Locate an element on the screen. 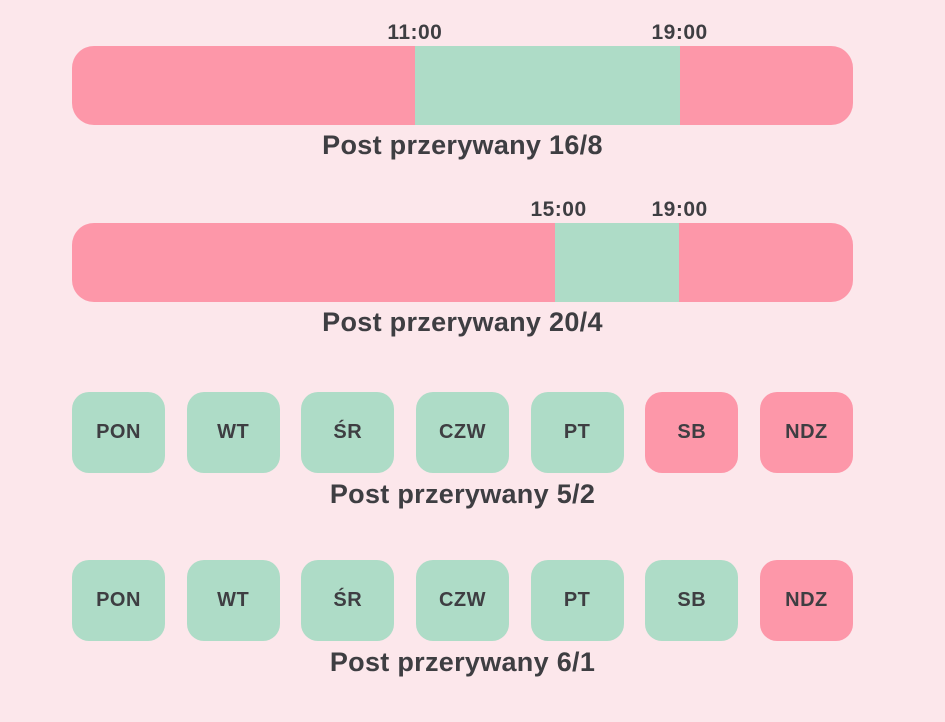 Image resolution: width=945 pixels, height=722 pixels. section-title-6-1: Post przerywany 6/1 is located at coordinates (462, 662).